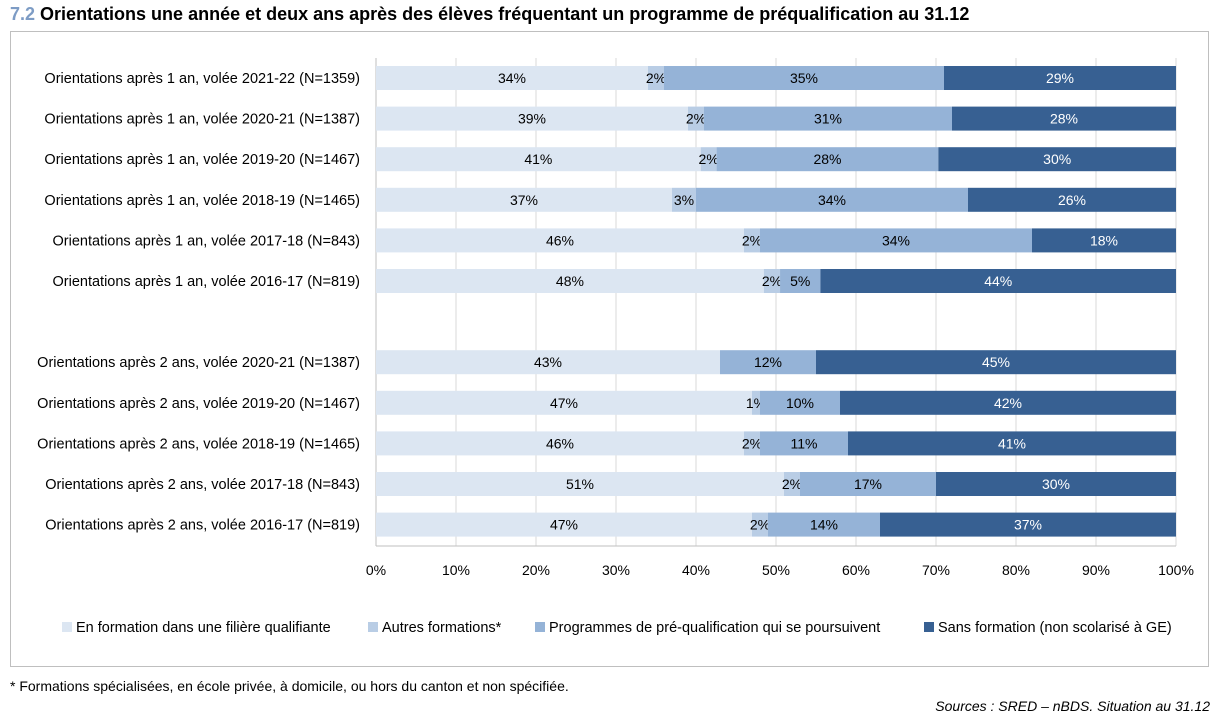  I want to click on data-label: 45%, so click(996, 362).